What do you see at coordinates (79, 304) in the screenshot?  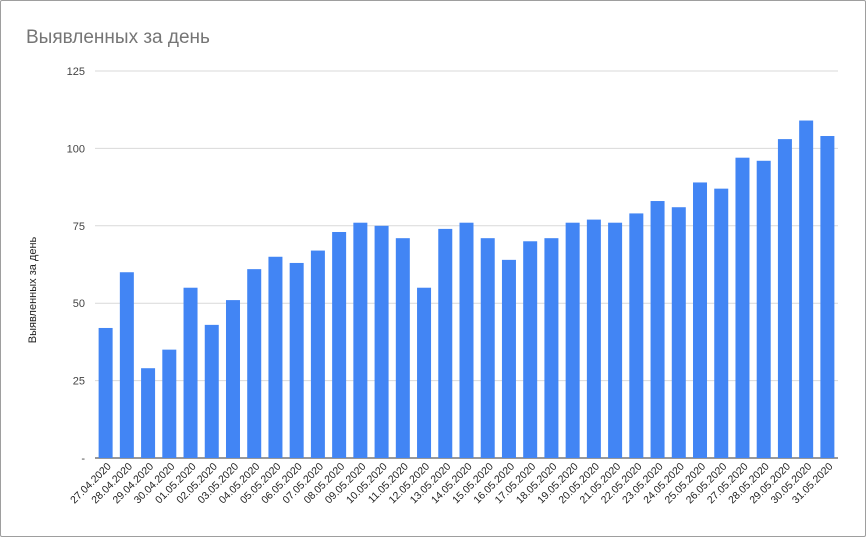 I see `y-tick-label: 50` at bounding box center [79, 304].